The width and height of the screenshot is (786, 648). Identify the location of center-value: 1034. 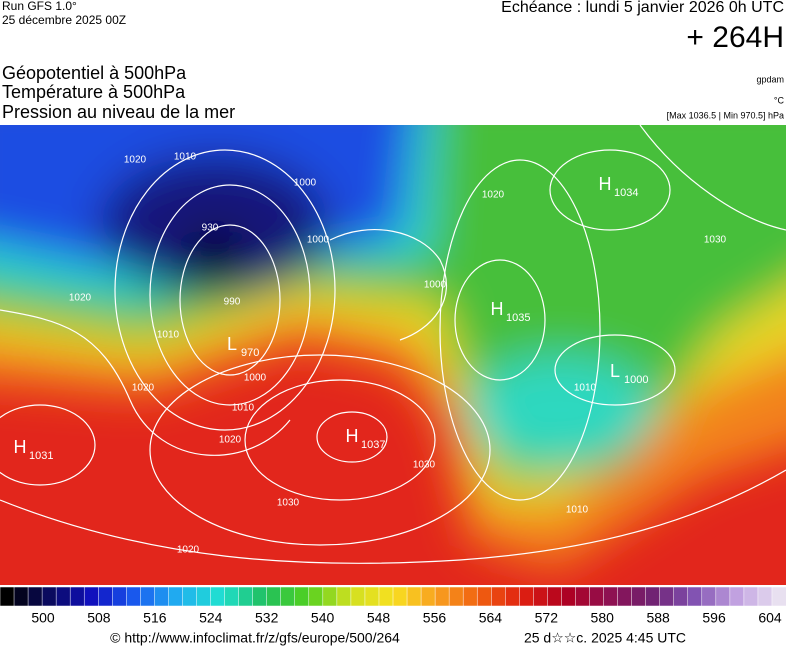
(626, 193).